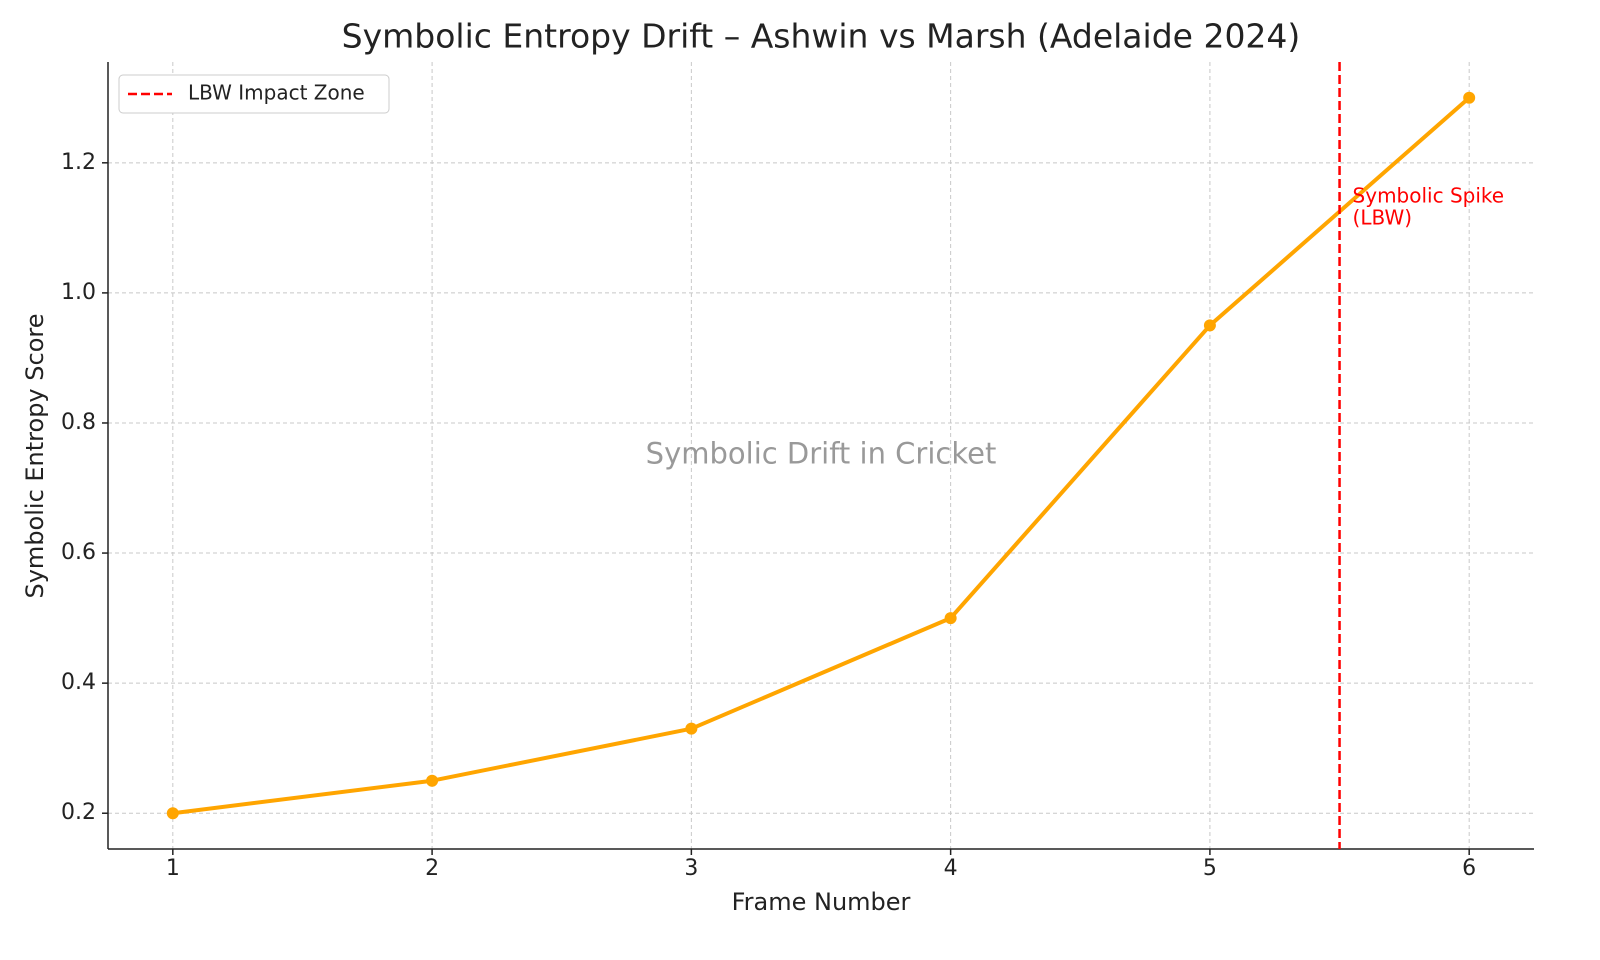  What do you see at coordinates (78, 682) in the screenshot?
I see `y-tick-label: 0.4` at bounding box center [78, 682].